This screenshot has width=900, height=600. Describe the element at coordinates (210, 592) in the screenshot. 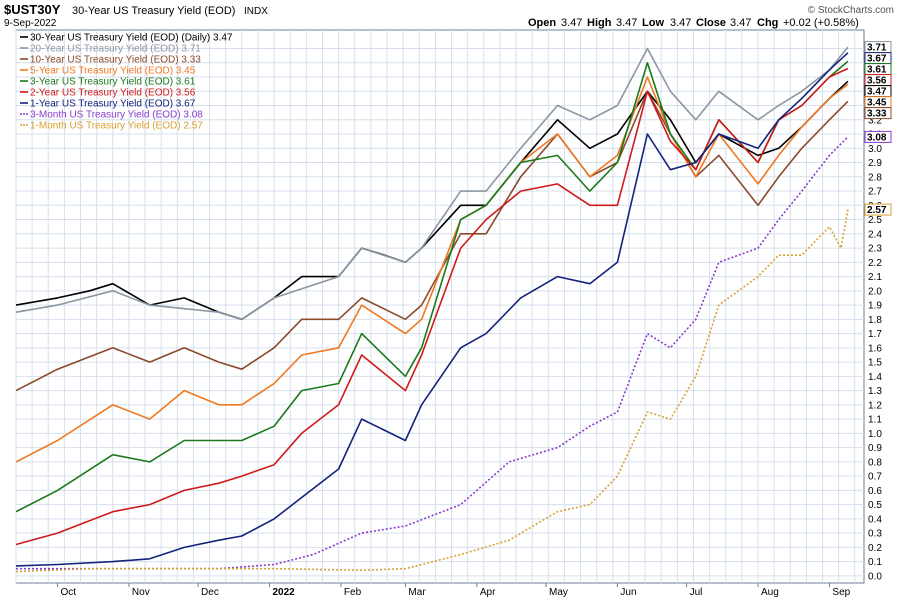

I see `x-tick-label: Dec` at that location.